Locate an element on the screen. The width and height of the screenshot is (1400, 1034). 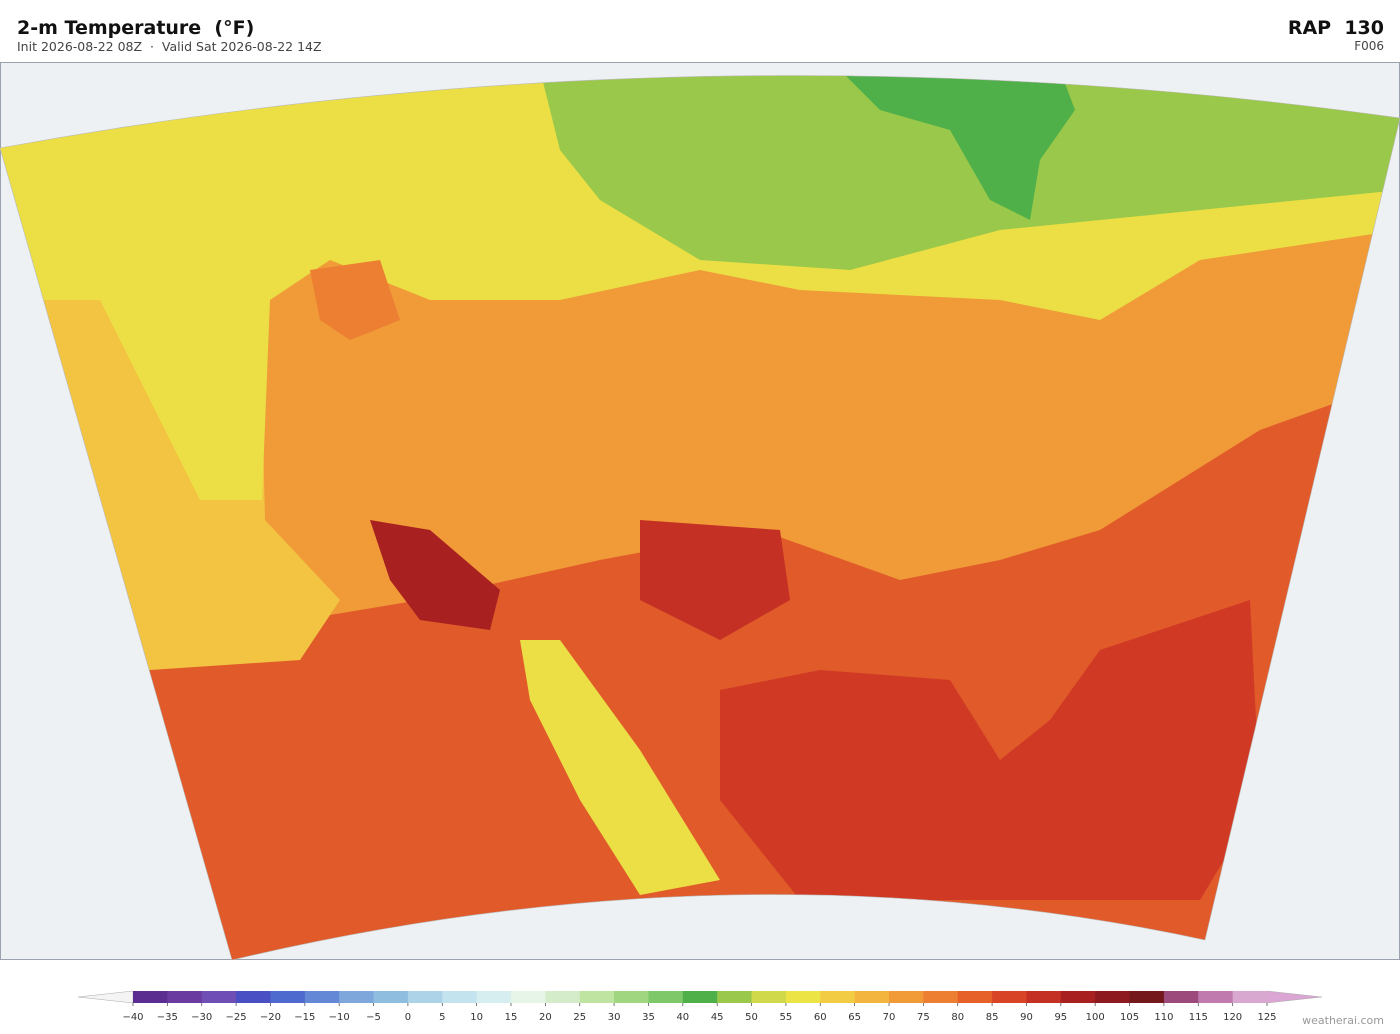
colorbar-tick-label: −35 is located at coordinates (167, 1017).